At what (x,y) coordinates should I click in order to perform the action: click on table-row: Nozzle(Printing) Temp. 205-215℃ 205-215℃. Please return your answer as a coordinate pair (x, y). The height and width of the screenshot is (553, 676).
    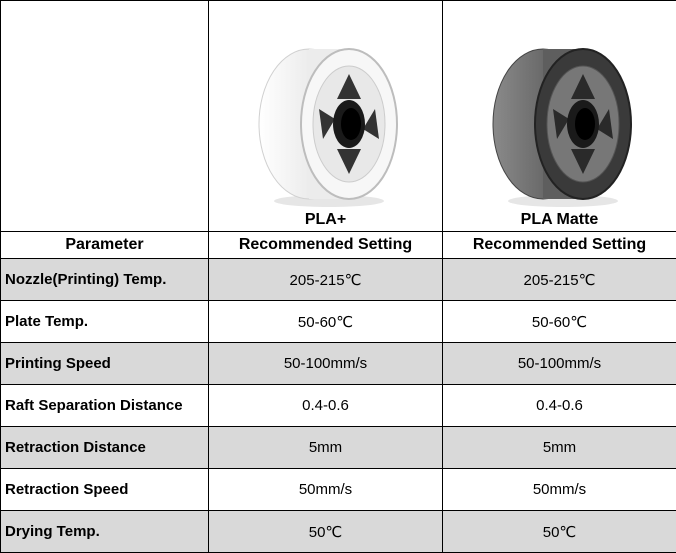
    Looking at the image, I should click on (338, 280).